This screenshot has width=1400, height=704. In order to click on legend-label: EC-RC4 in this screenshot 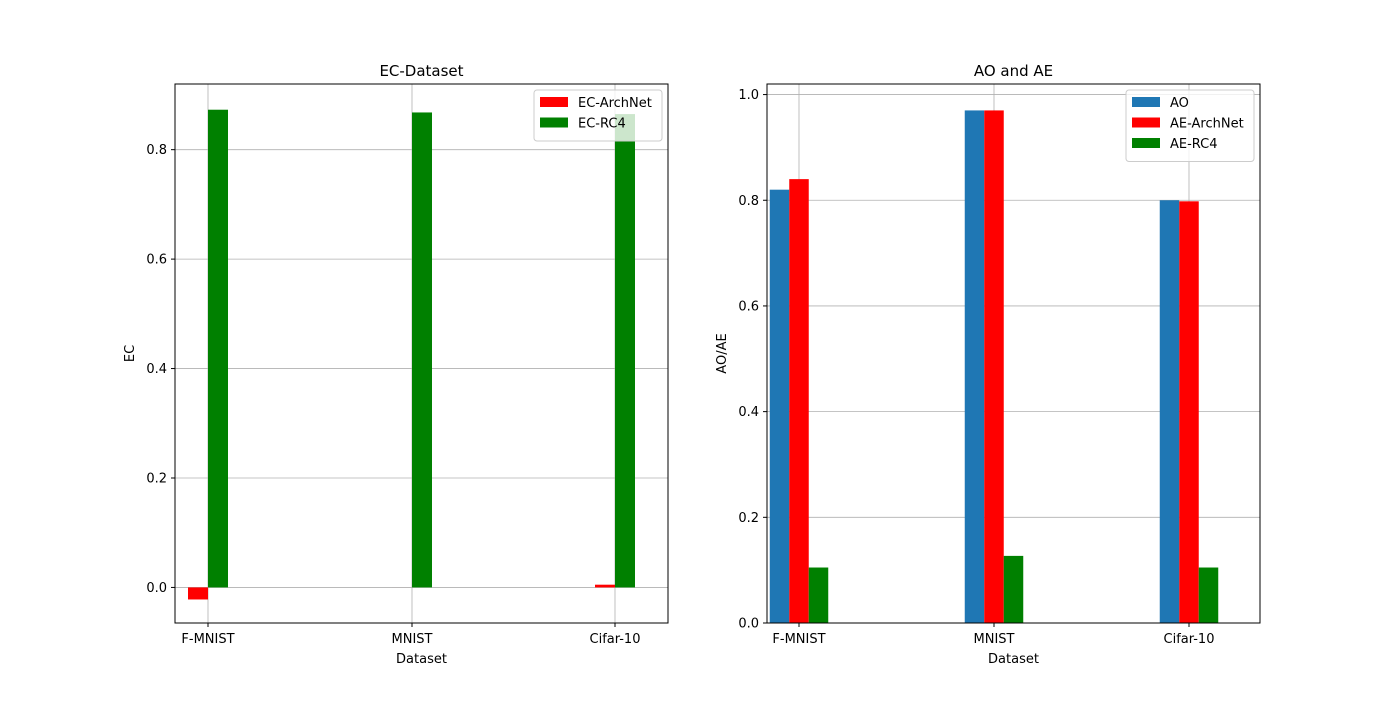, I will do `click(602, 124)`.